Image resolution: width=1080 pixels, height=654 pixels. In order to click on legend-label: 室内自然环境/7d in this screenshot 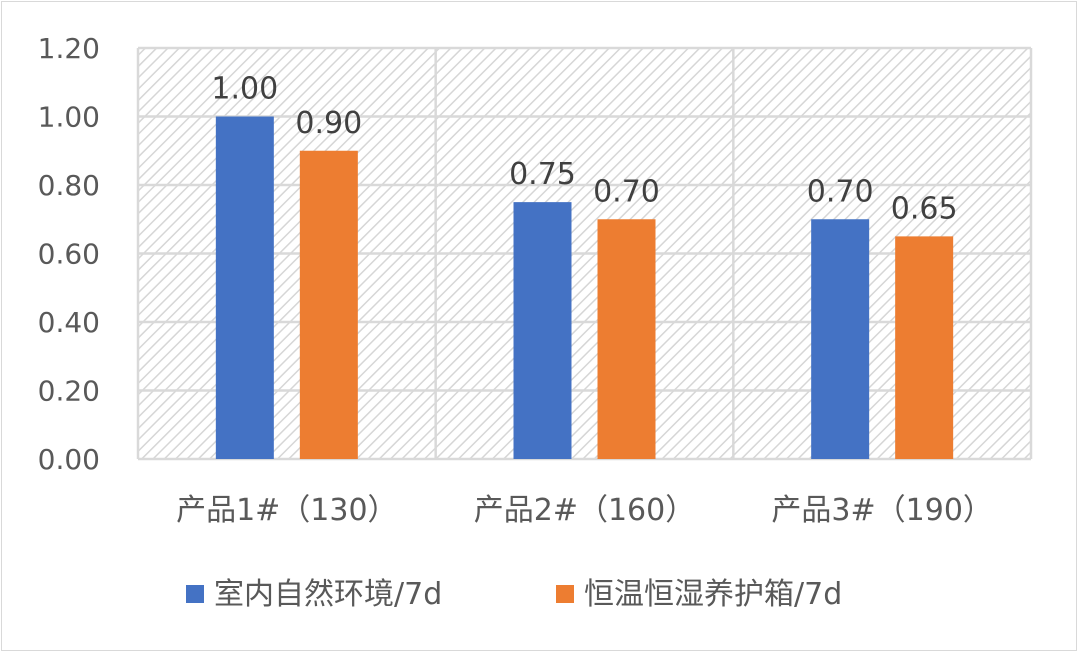, I will do `click(328, 594)`.